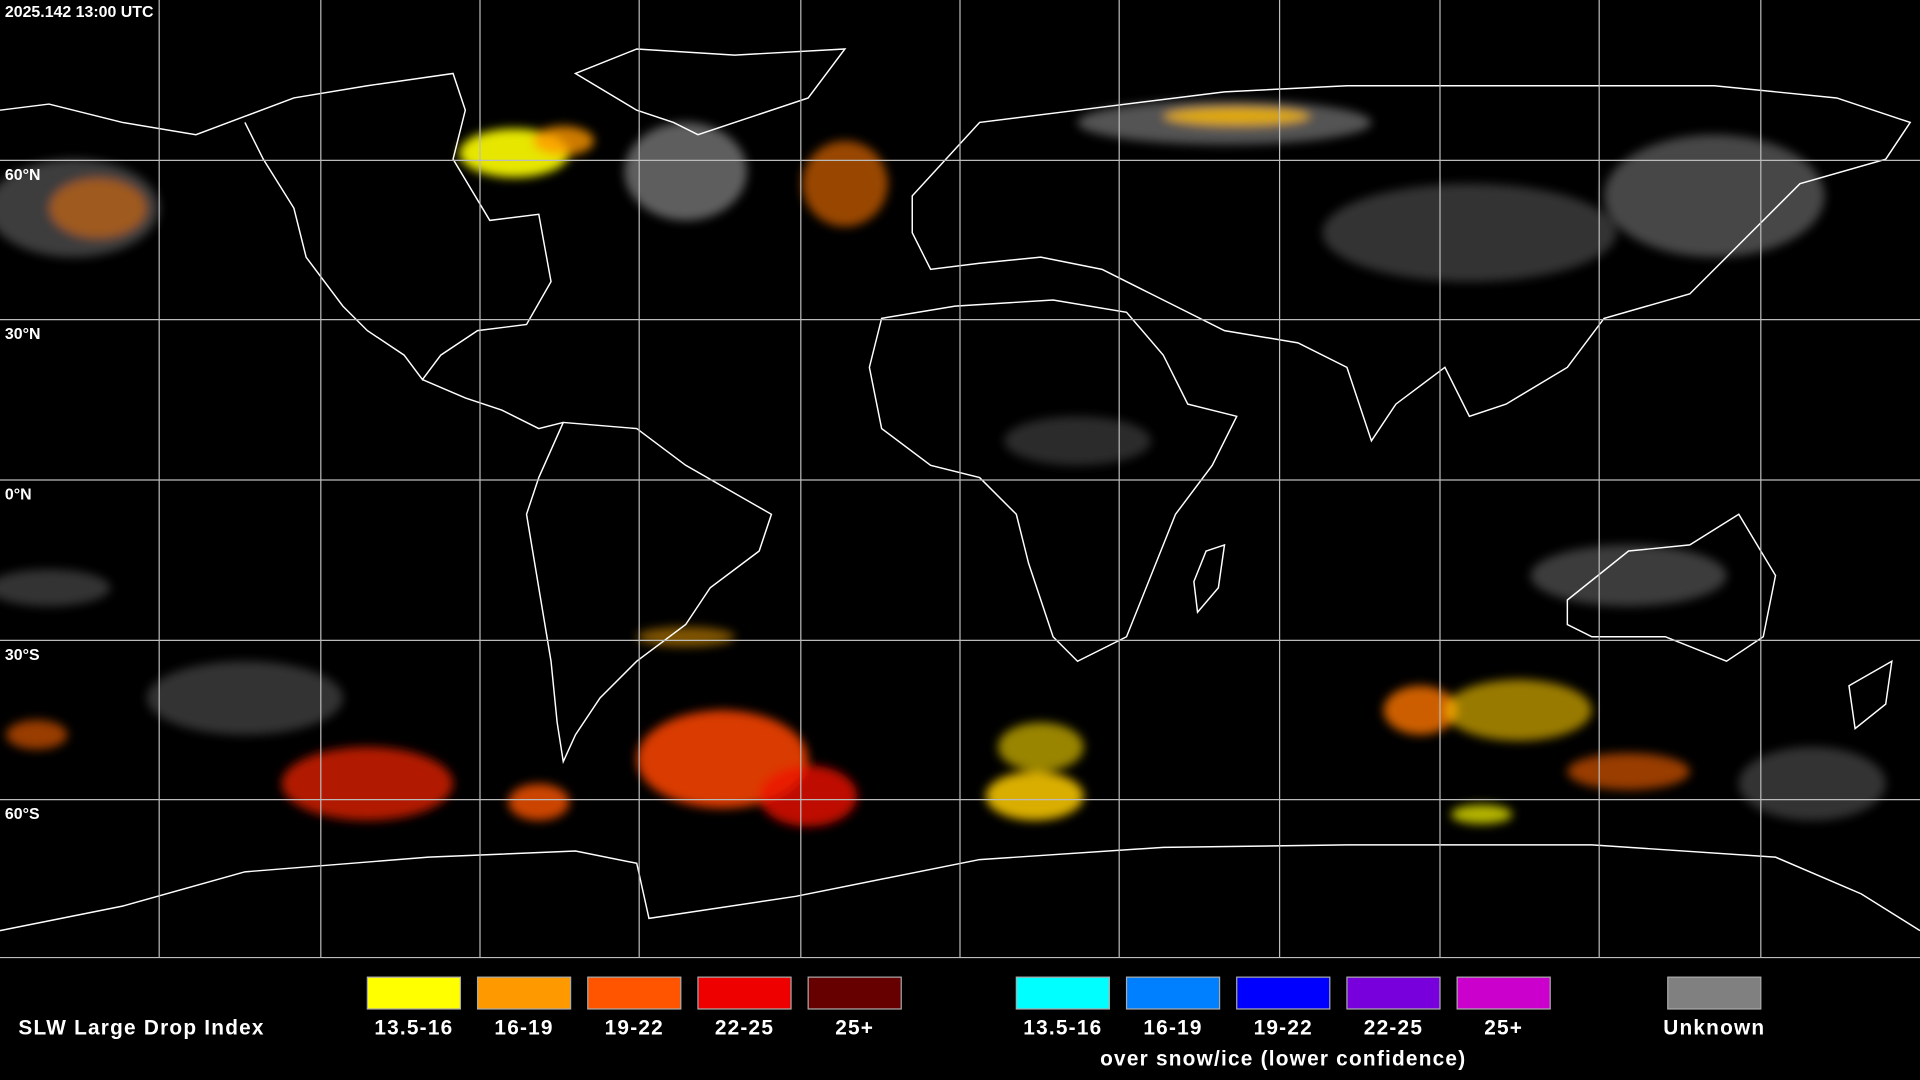  I want to click on latitude-label: 60°N, so click(23, 175).